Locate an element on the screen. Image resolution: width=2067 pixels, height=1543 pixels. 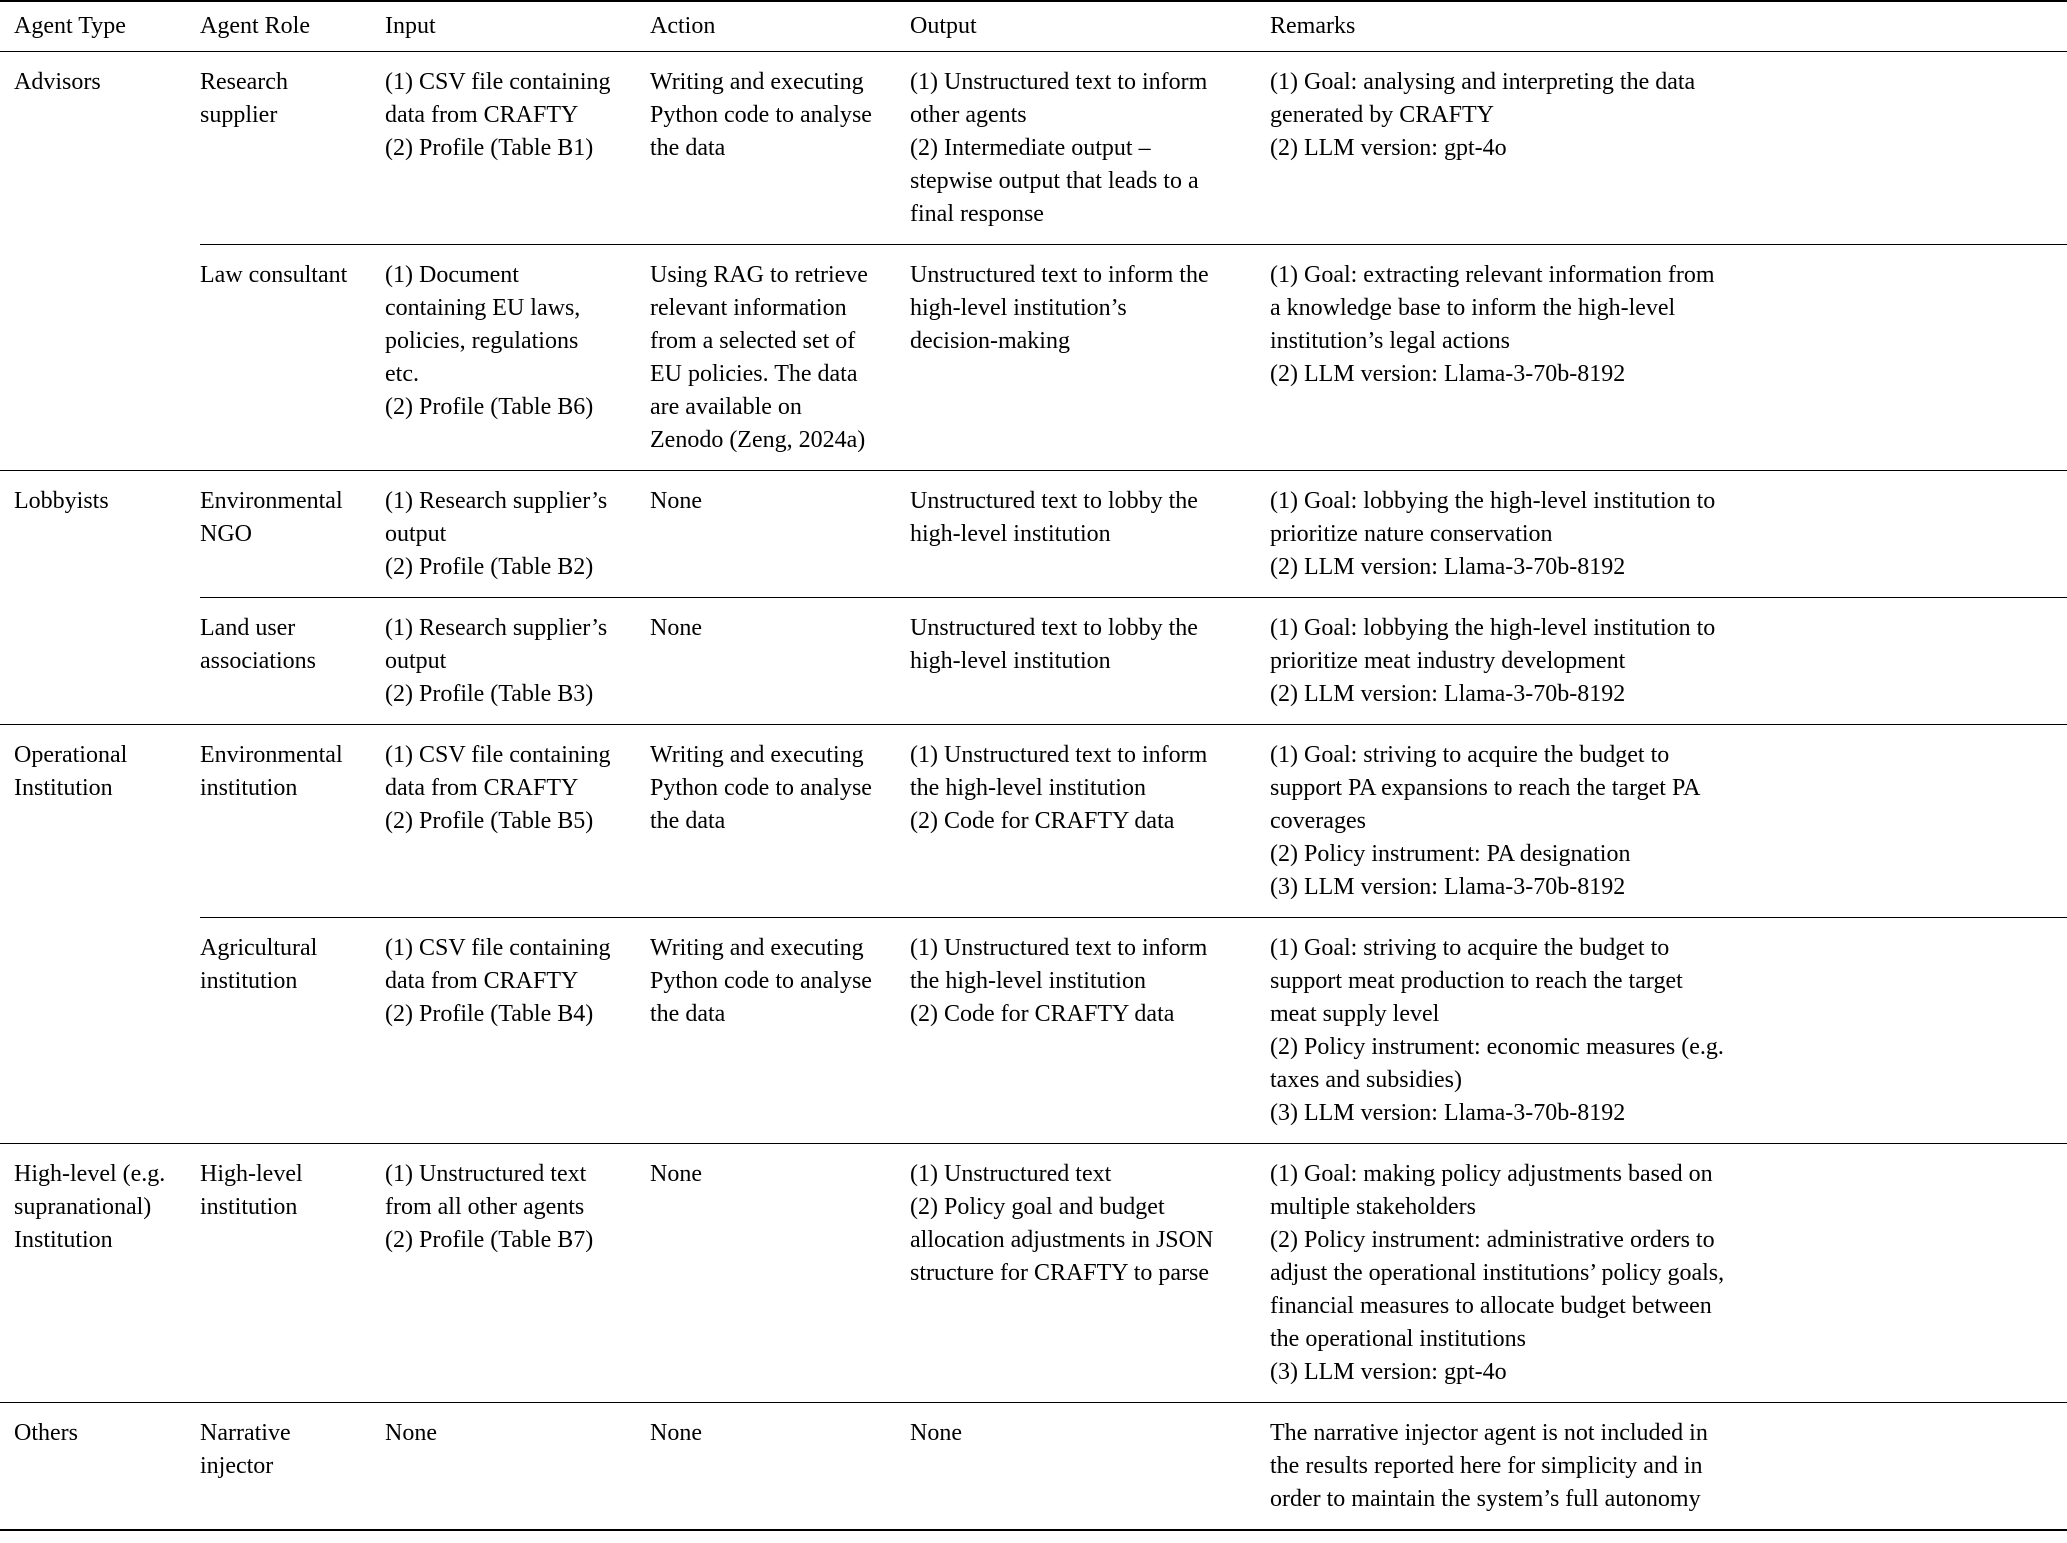
cell-agent-role: Law consultant is located at coordinates (274, 275).